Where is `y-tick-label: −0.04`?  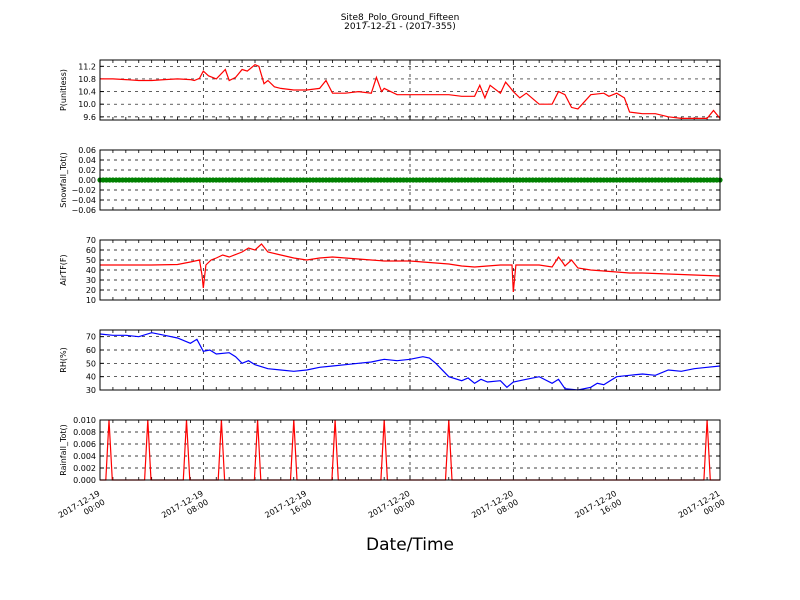
y-tick-label: −0.04 is located at coordinates (83, 200).